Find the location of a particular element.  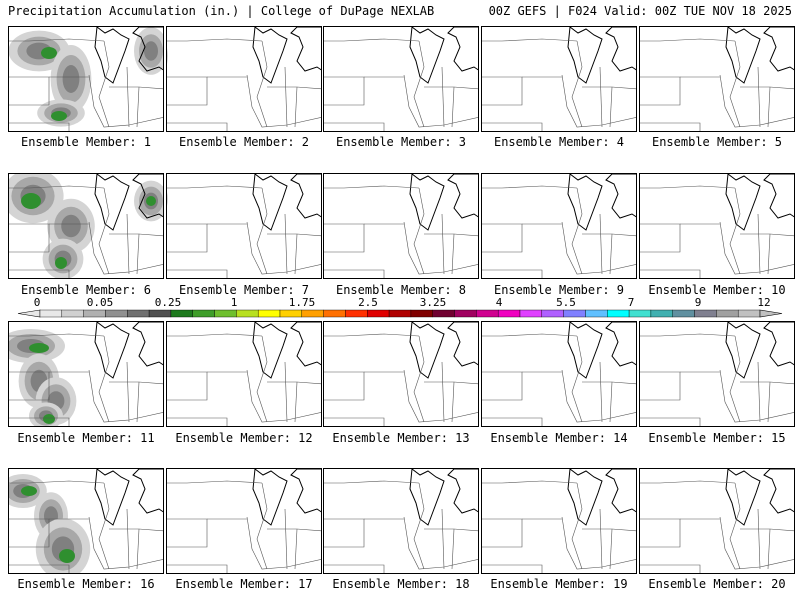

ensemble-member-label: Ensemble Member: 2 is located at coordinates (244, 142).